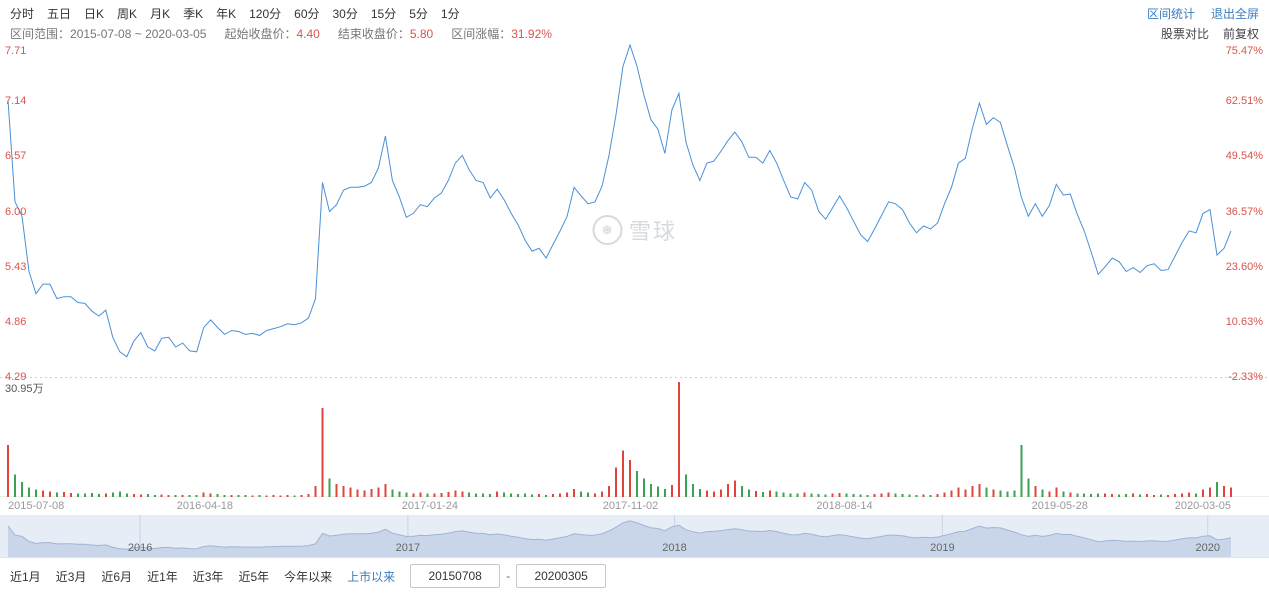 The width and height of the screenshot is (1269, 594). I want to click on start-close-label: 起始收盘价：, so click(260, 34).